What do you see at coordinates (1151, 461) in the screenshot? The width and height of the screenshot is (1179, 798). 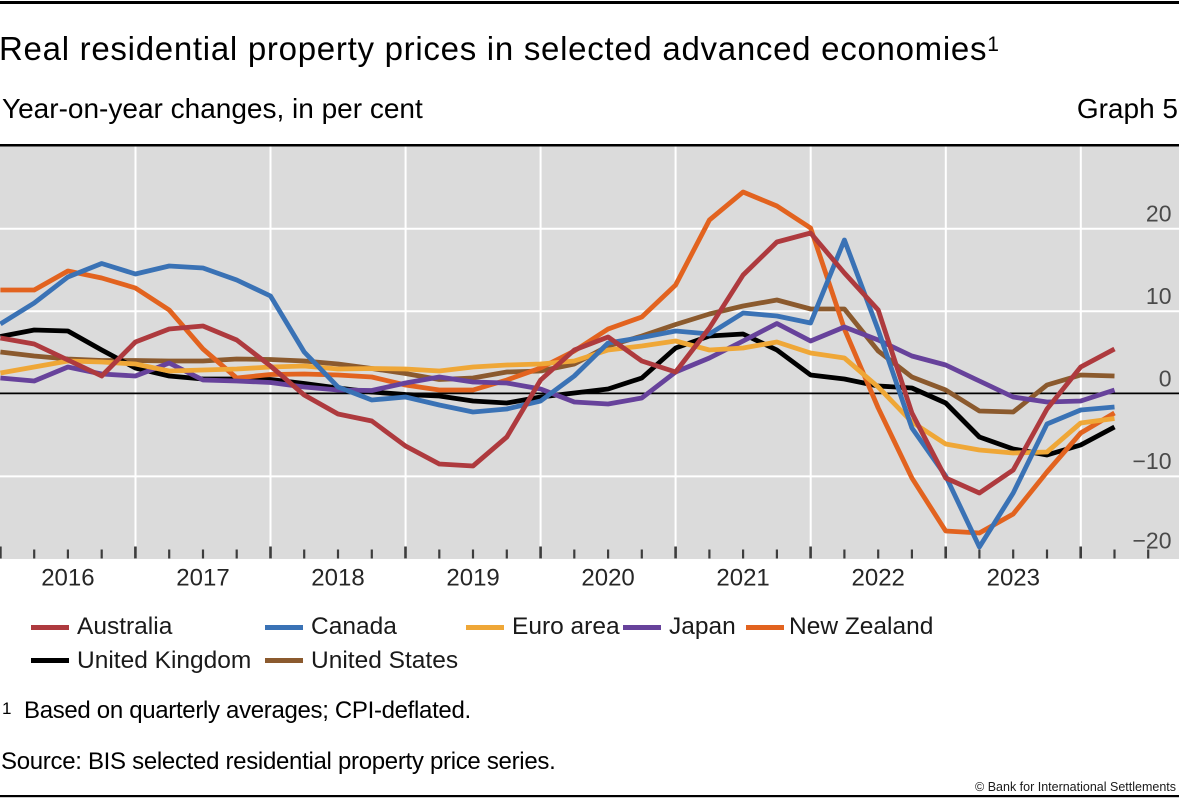 I see `svg-text: −10` at bounding box center [1151, 461].